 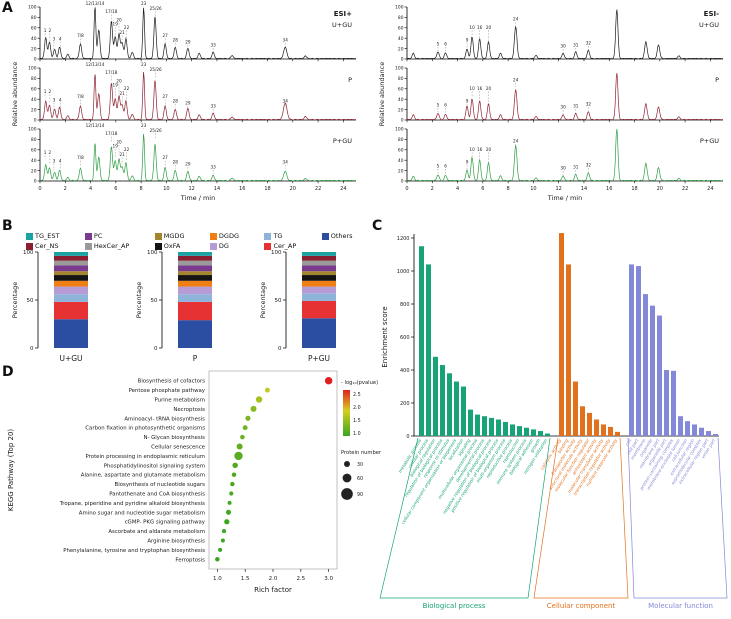 What do you see at coordinates (172, 246) in the screenshot?
I see `legend-label: OxFA` at bounding box center [172, 246].